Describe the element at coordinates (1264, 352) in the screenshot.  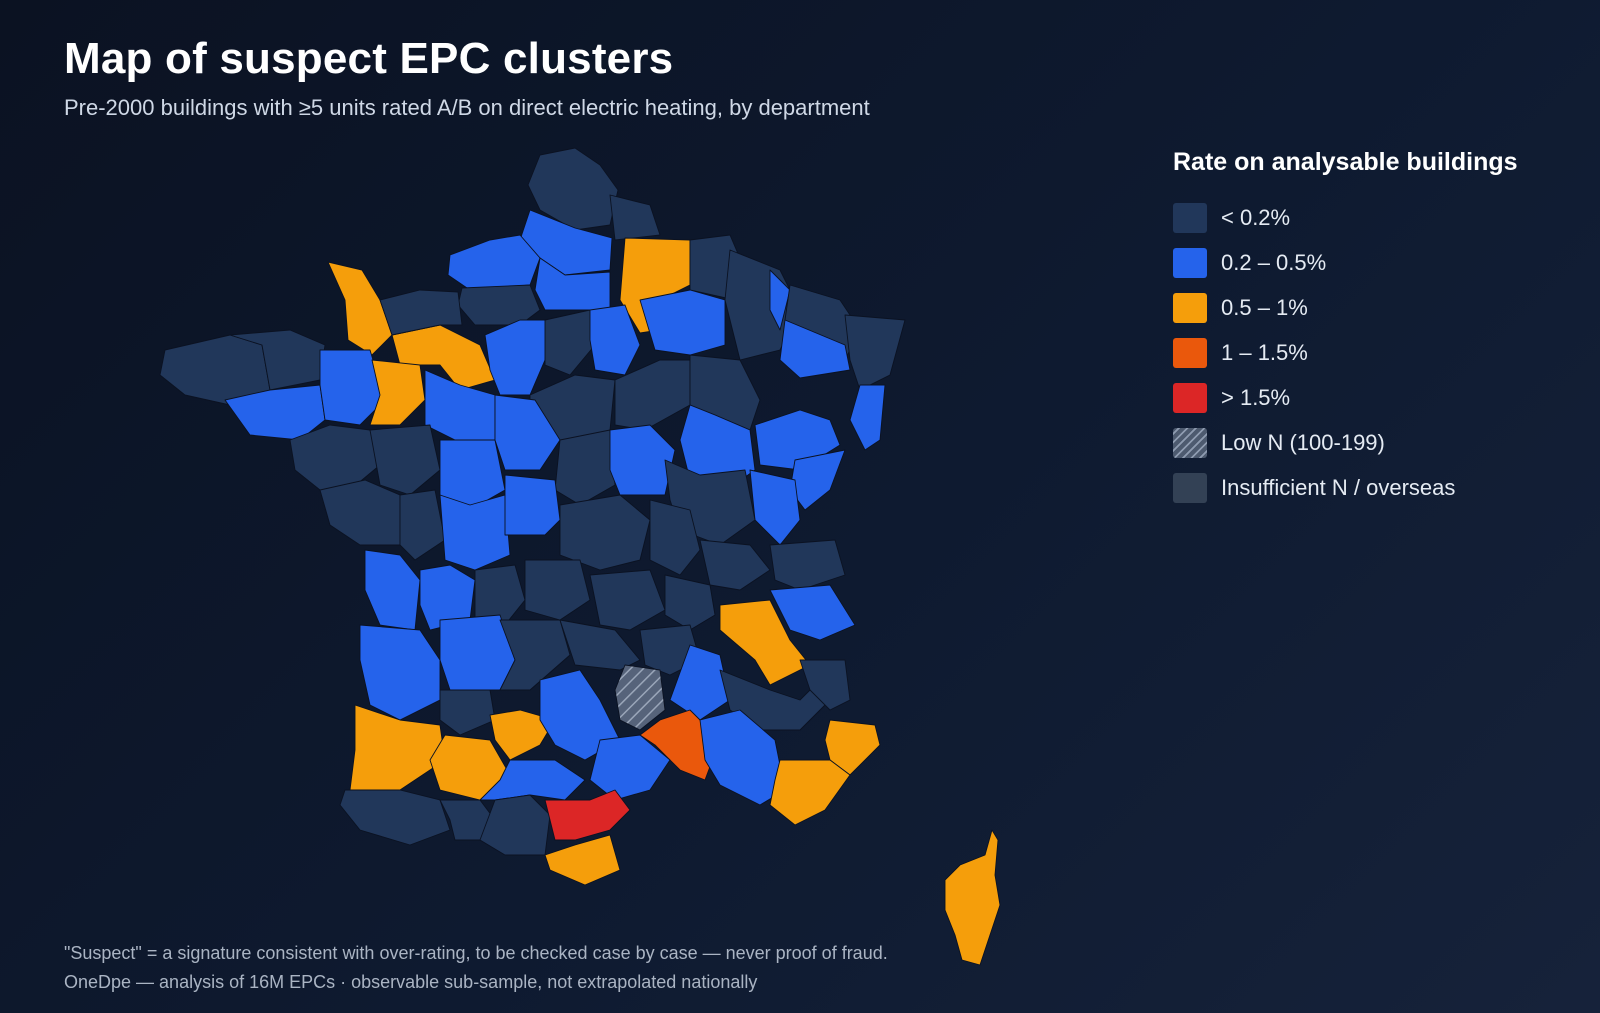
I see `legend-label: 1 – 1.5%` at that location.